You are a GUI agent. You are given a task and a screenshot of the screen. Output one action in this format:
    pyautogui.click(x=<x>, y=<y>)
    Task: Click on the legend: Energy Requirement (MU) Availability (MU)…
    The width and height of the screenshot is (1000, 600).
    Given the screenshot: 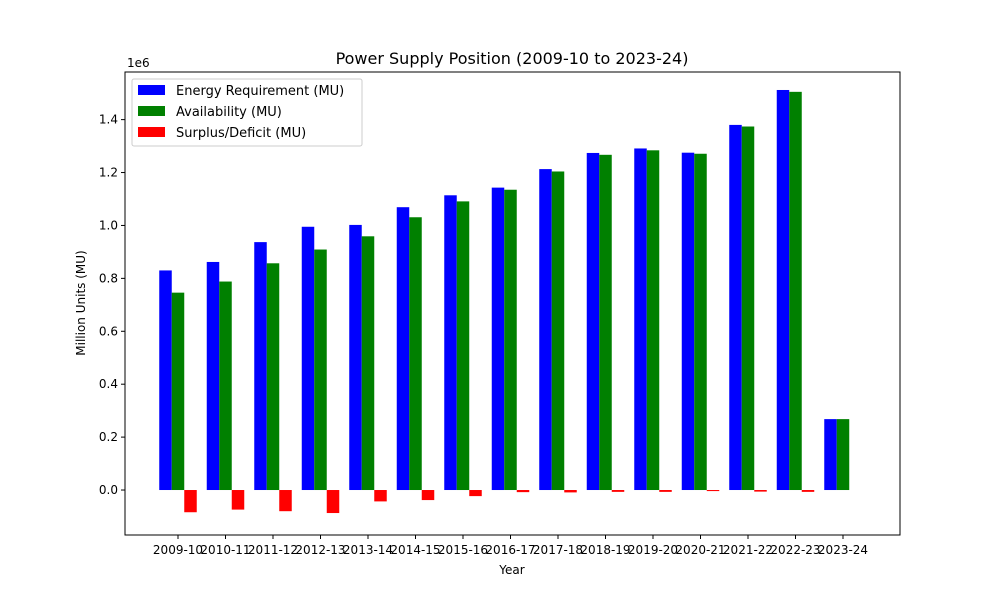 What is the action you would take?
    pyautogui.click(x=247, y=112)
    